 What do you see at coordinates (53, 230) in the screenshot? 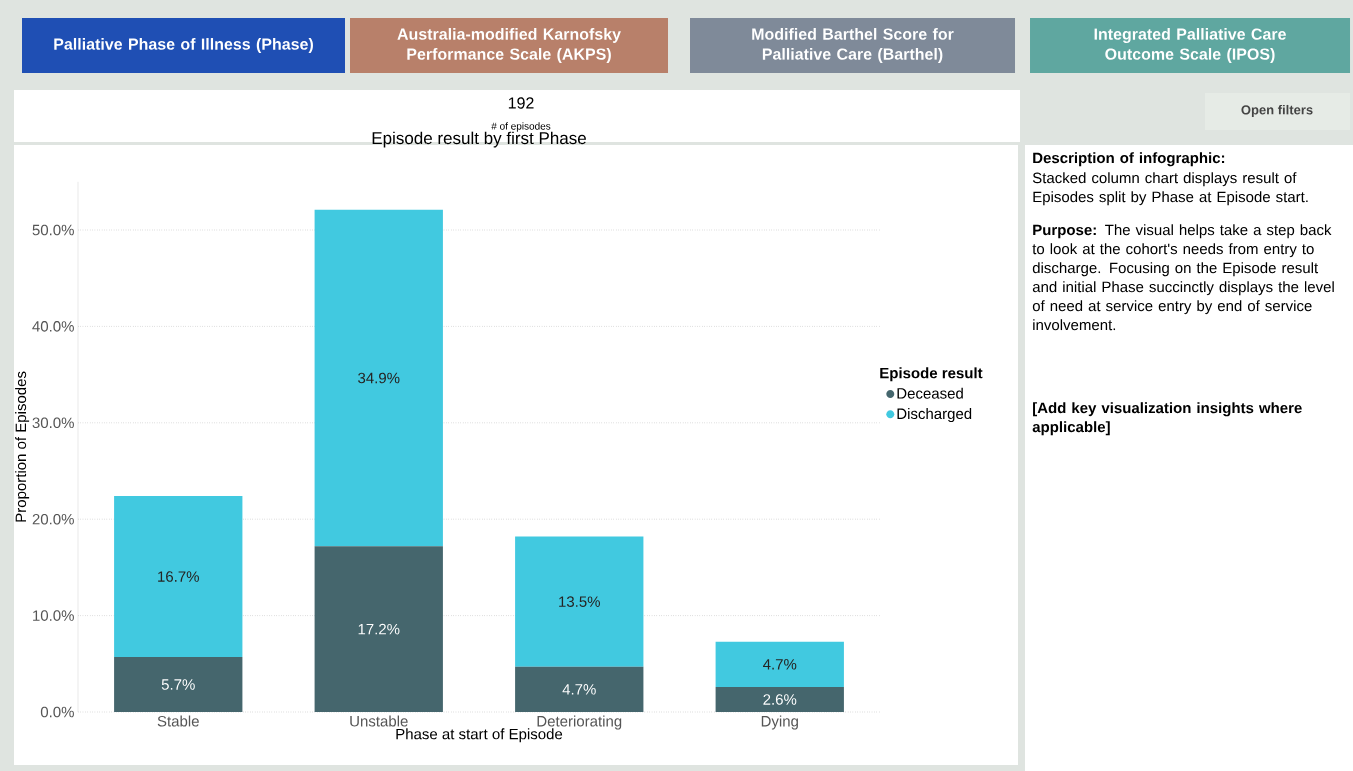
I see `y-tick-label: 50.0%` at bounding box center [53, 230].